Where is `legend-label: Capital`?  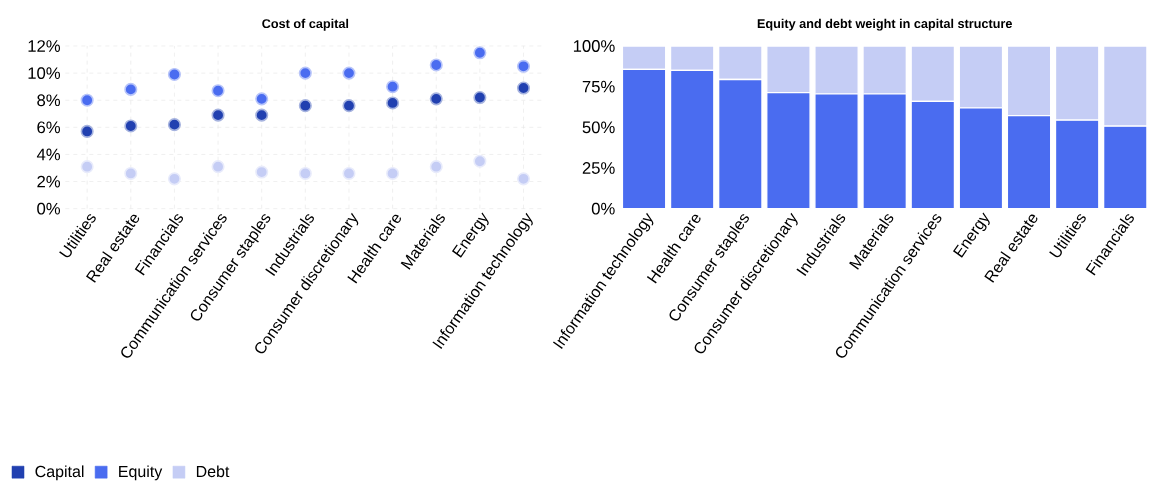
legend-label: Capital is located at coordinates (59, 473).